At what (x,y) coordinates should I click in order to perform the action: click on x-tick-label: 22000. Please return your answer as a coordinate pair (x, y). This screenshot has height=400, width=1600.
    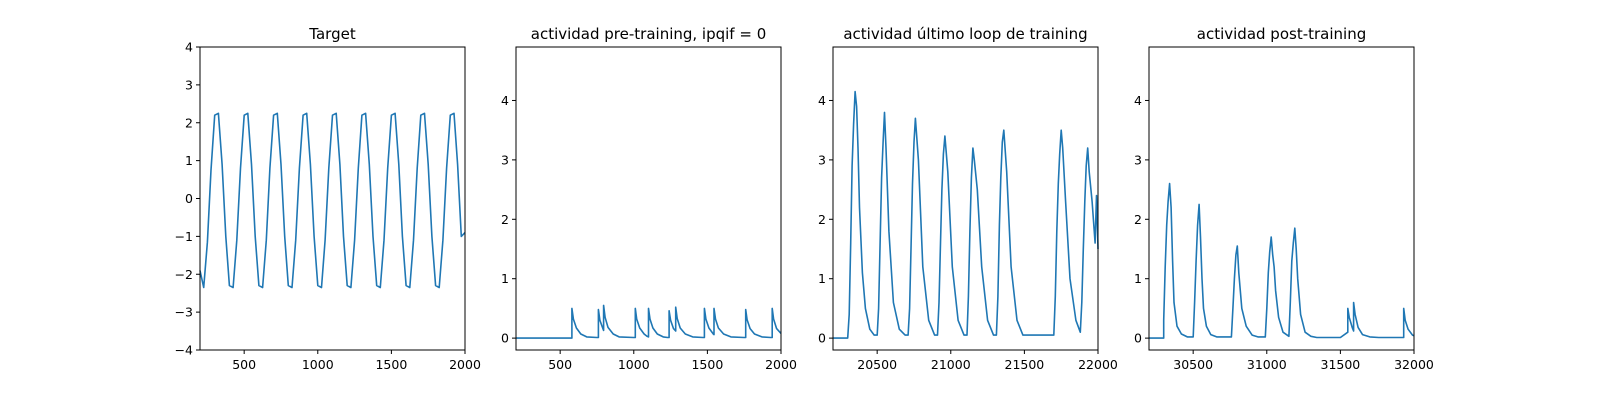
    Looking at the image, I should click on (1098, 364).